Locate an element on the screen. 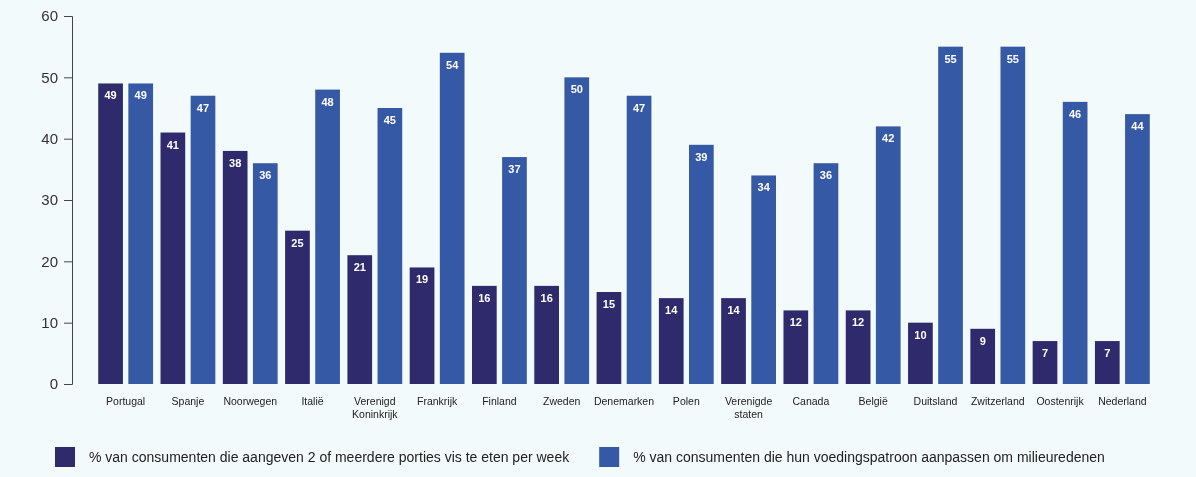  x-tick-label: Italië is located at coordinates (312, 401).